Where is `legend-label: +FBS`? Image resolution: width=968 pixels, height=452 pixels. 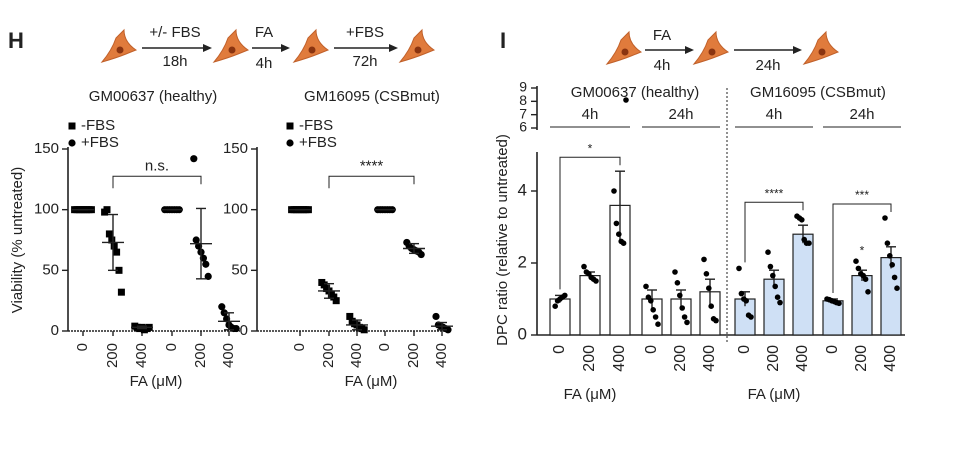
legend-label: +FBS is located at coordinates (100, 142).